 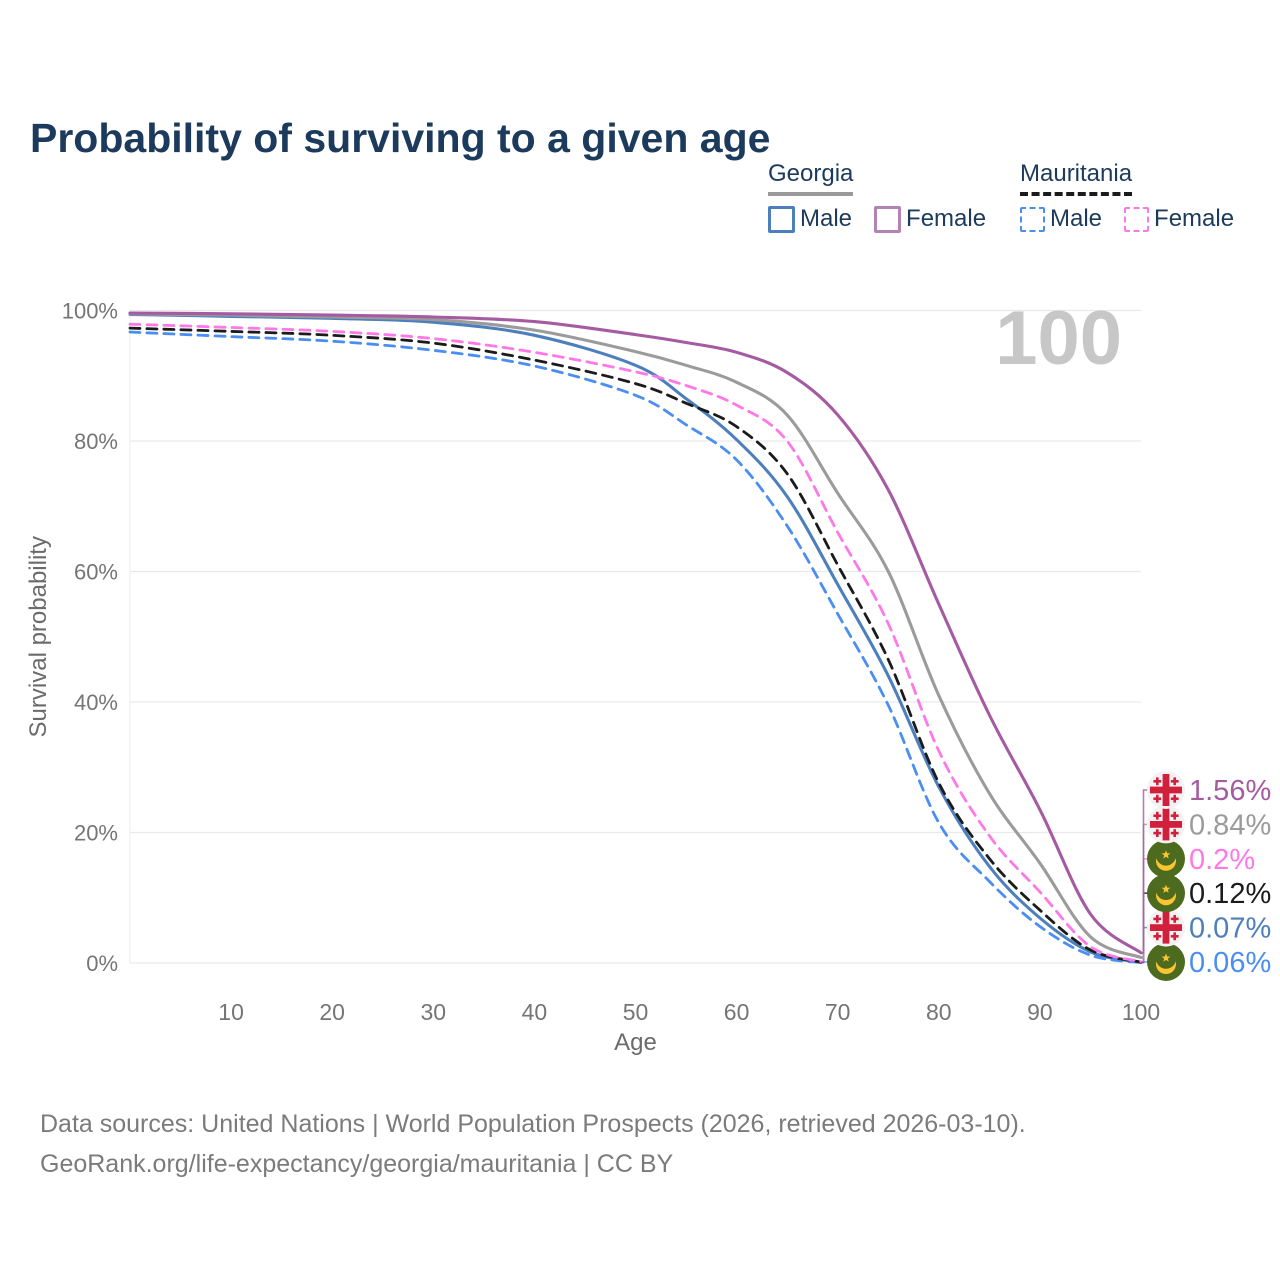 I want to click on legend-label-mauritania-male: Male, so click(x=1076, y=218).